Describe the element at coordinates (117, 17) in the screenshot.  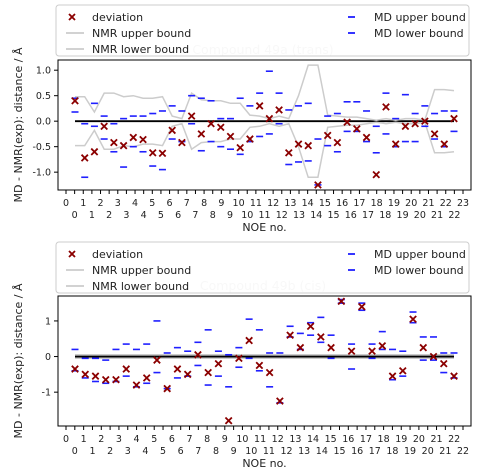
I see `legend-deviation-label: deviation` at that location.